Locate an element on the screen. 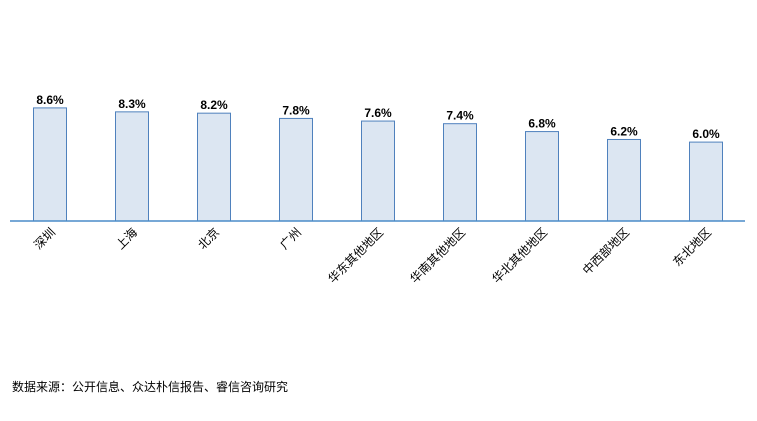 This screenshot has width=757, height=421. x-tick-label: 上海 is located at coordinates (127, 239).